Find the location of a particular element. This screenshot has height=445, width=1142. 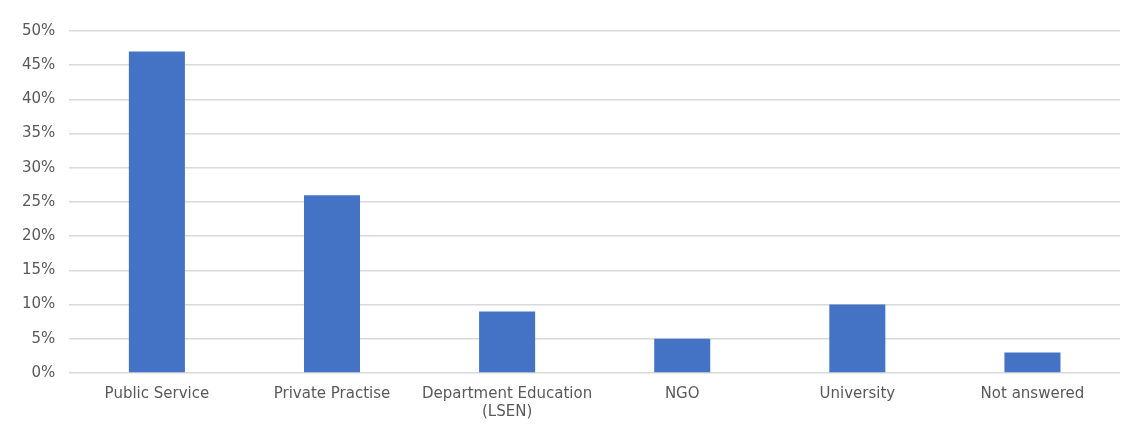

y-tick-label: 45% is located at coordinates (39, 64).